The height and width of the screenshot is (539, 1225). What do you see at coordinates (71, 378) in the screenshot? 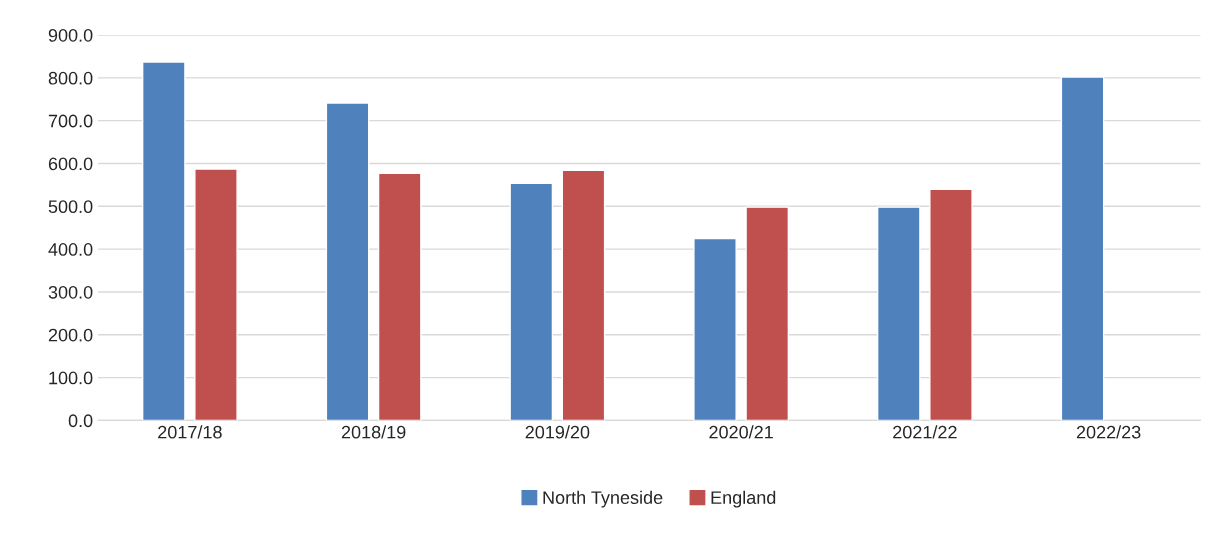
I see `y-tick-label: 100.0` at bounding box center [71, 378].